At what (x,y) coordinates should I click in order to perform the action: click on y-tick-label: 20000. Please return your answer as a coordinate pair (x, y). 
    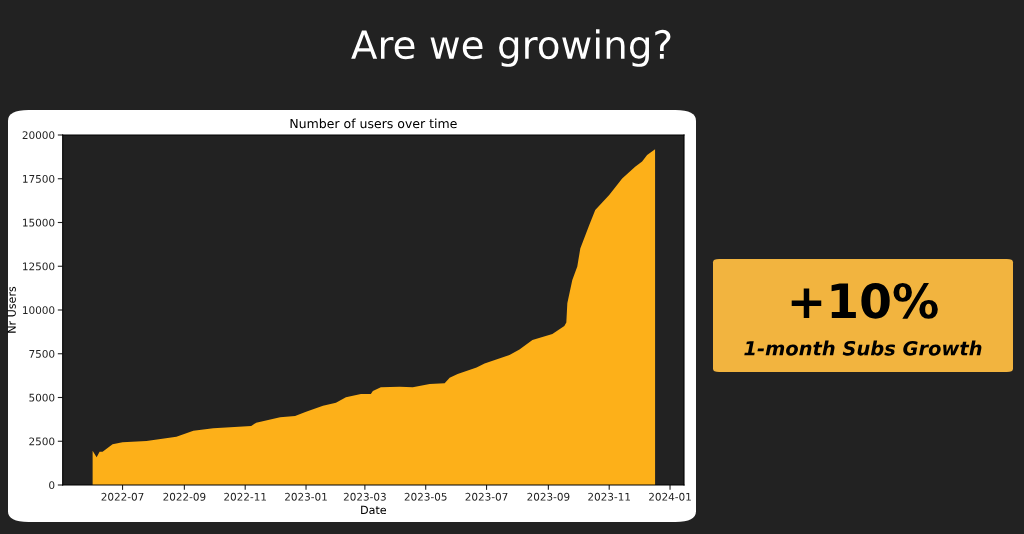
    Looking at the image, I should click on (38, 135).